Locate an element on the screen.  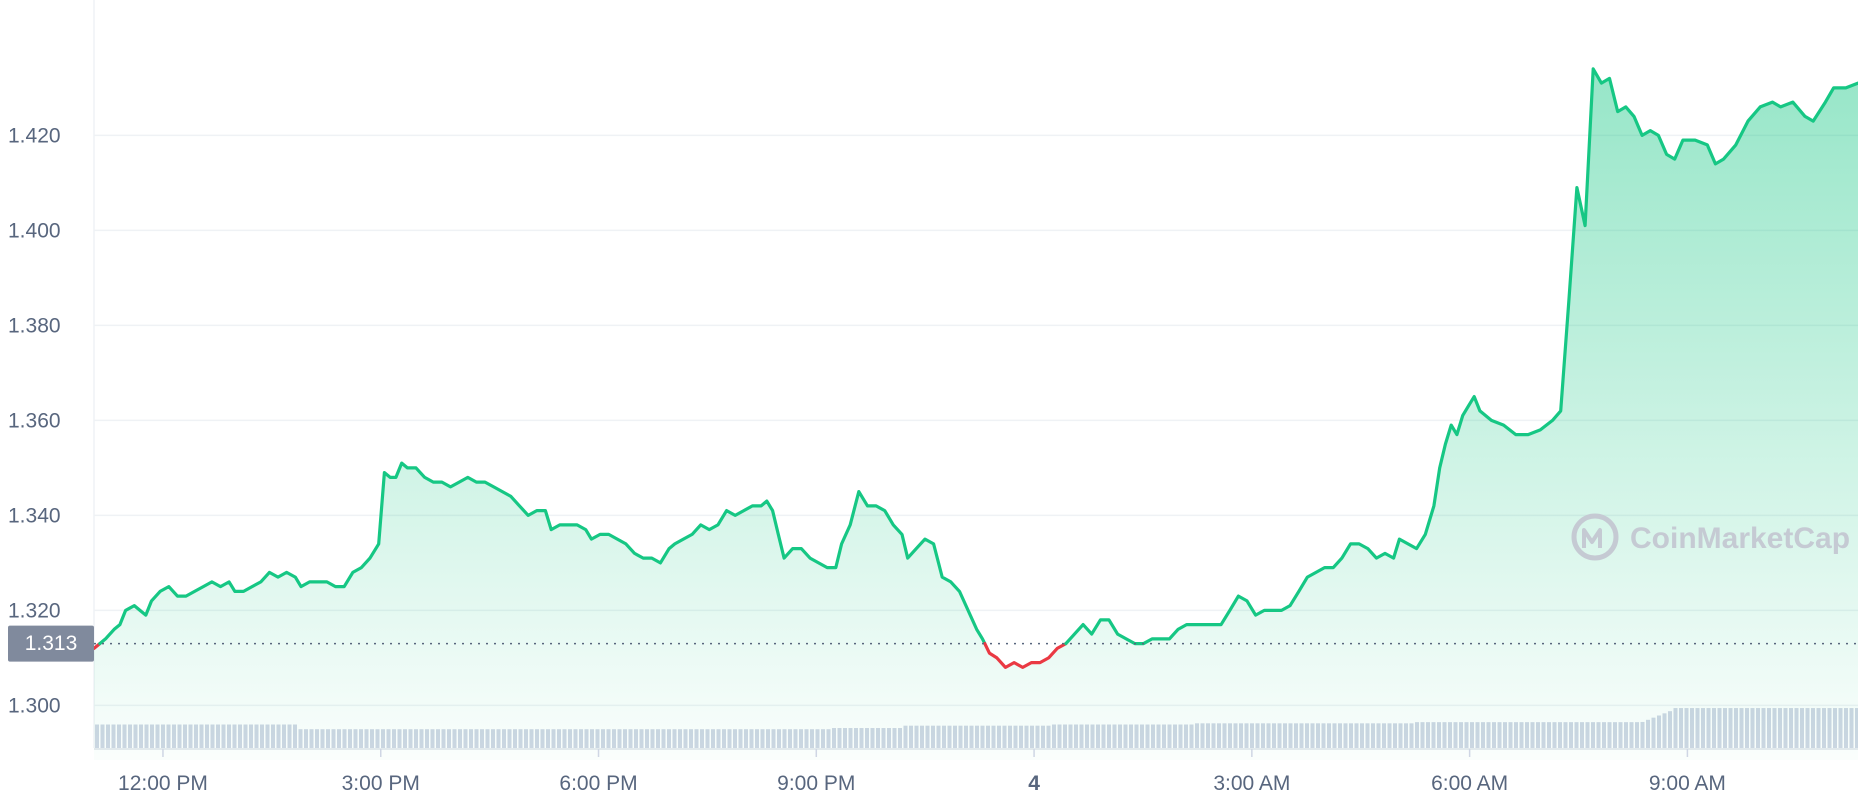
x-tick-label: 4 is located at coordinates (1034, 783).